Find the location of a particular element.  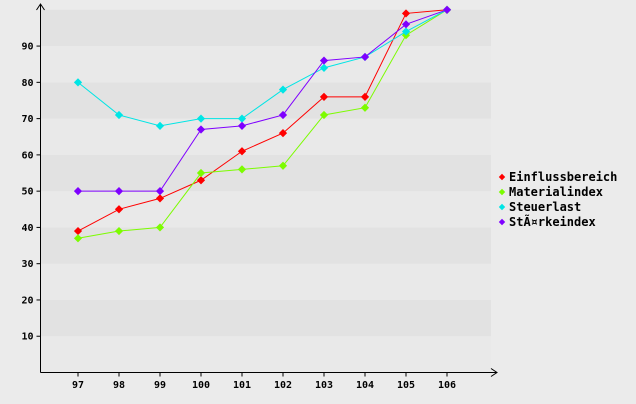

x-tick-label: 99 is located at coordinates (160, 385).